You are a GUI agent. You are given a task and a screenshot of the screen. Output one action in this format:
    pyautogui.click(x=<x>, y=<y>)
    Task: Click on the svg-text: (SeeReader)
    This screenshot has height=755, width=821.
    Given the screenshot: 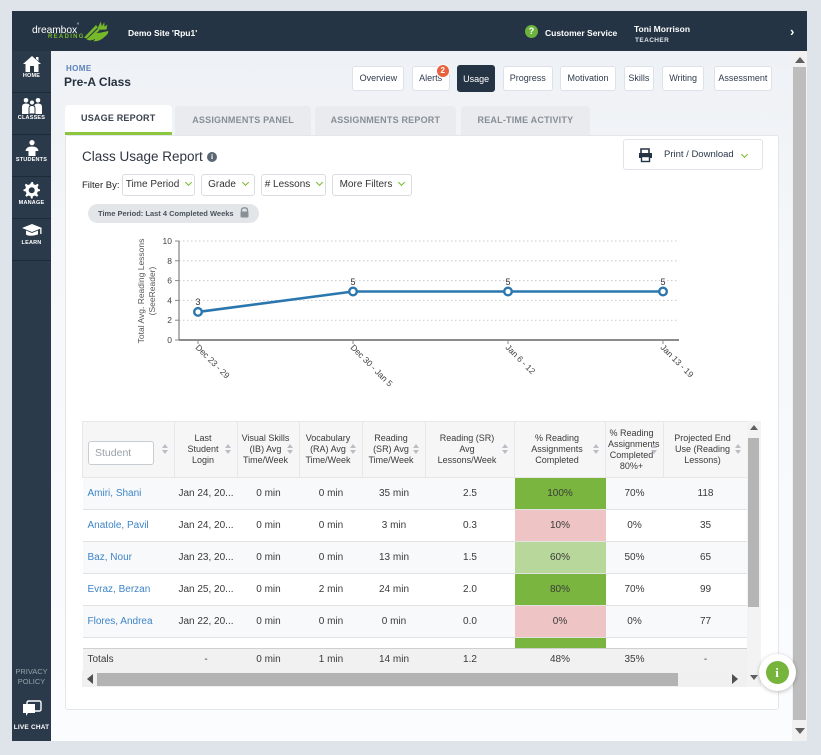 What is the action you would take?
    pyautogui.click(x=152, y=291)
    